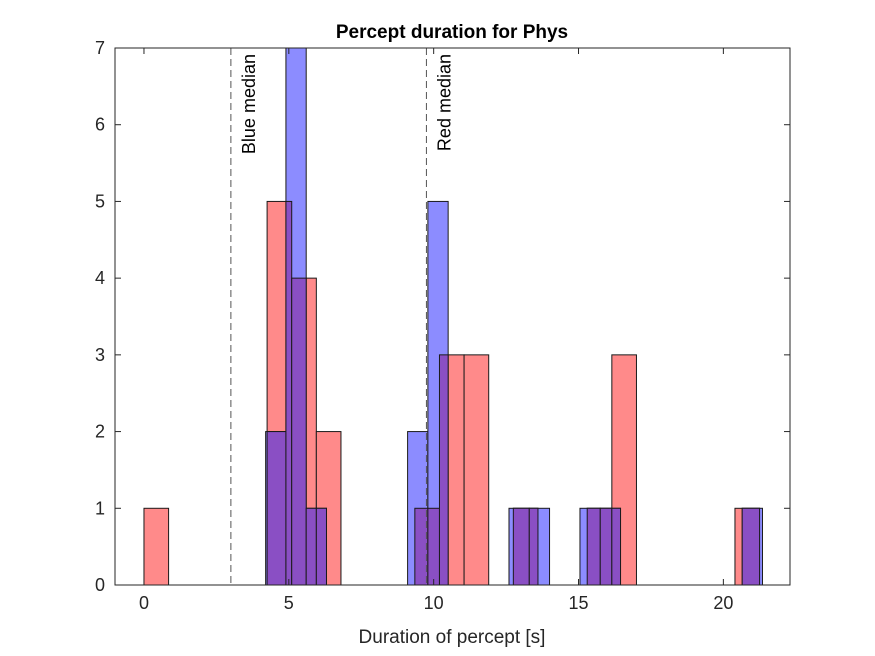 The width and height of the screenshot is (875, 656). I want to click on y-tick-label: 6, so click(100, 125).